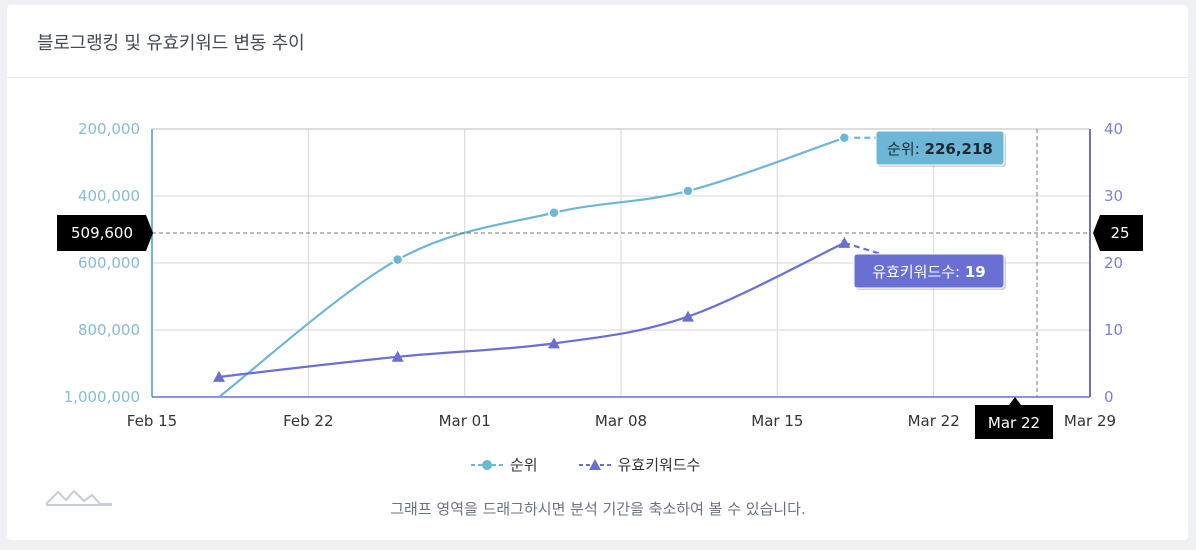 The image size is (1196, 550). Describe the element at coordinates (78, 497) in the screenshot. I see `mountain-logo-icon` at that location.